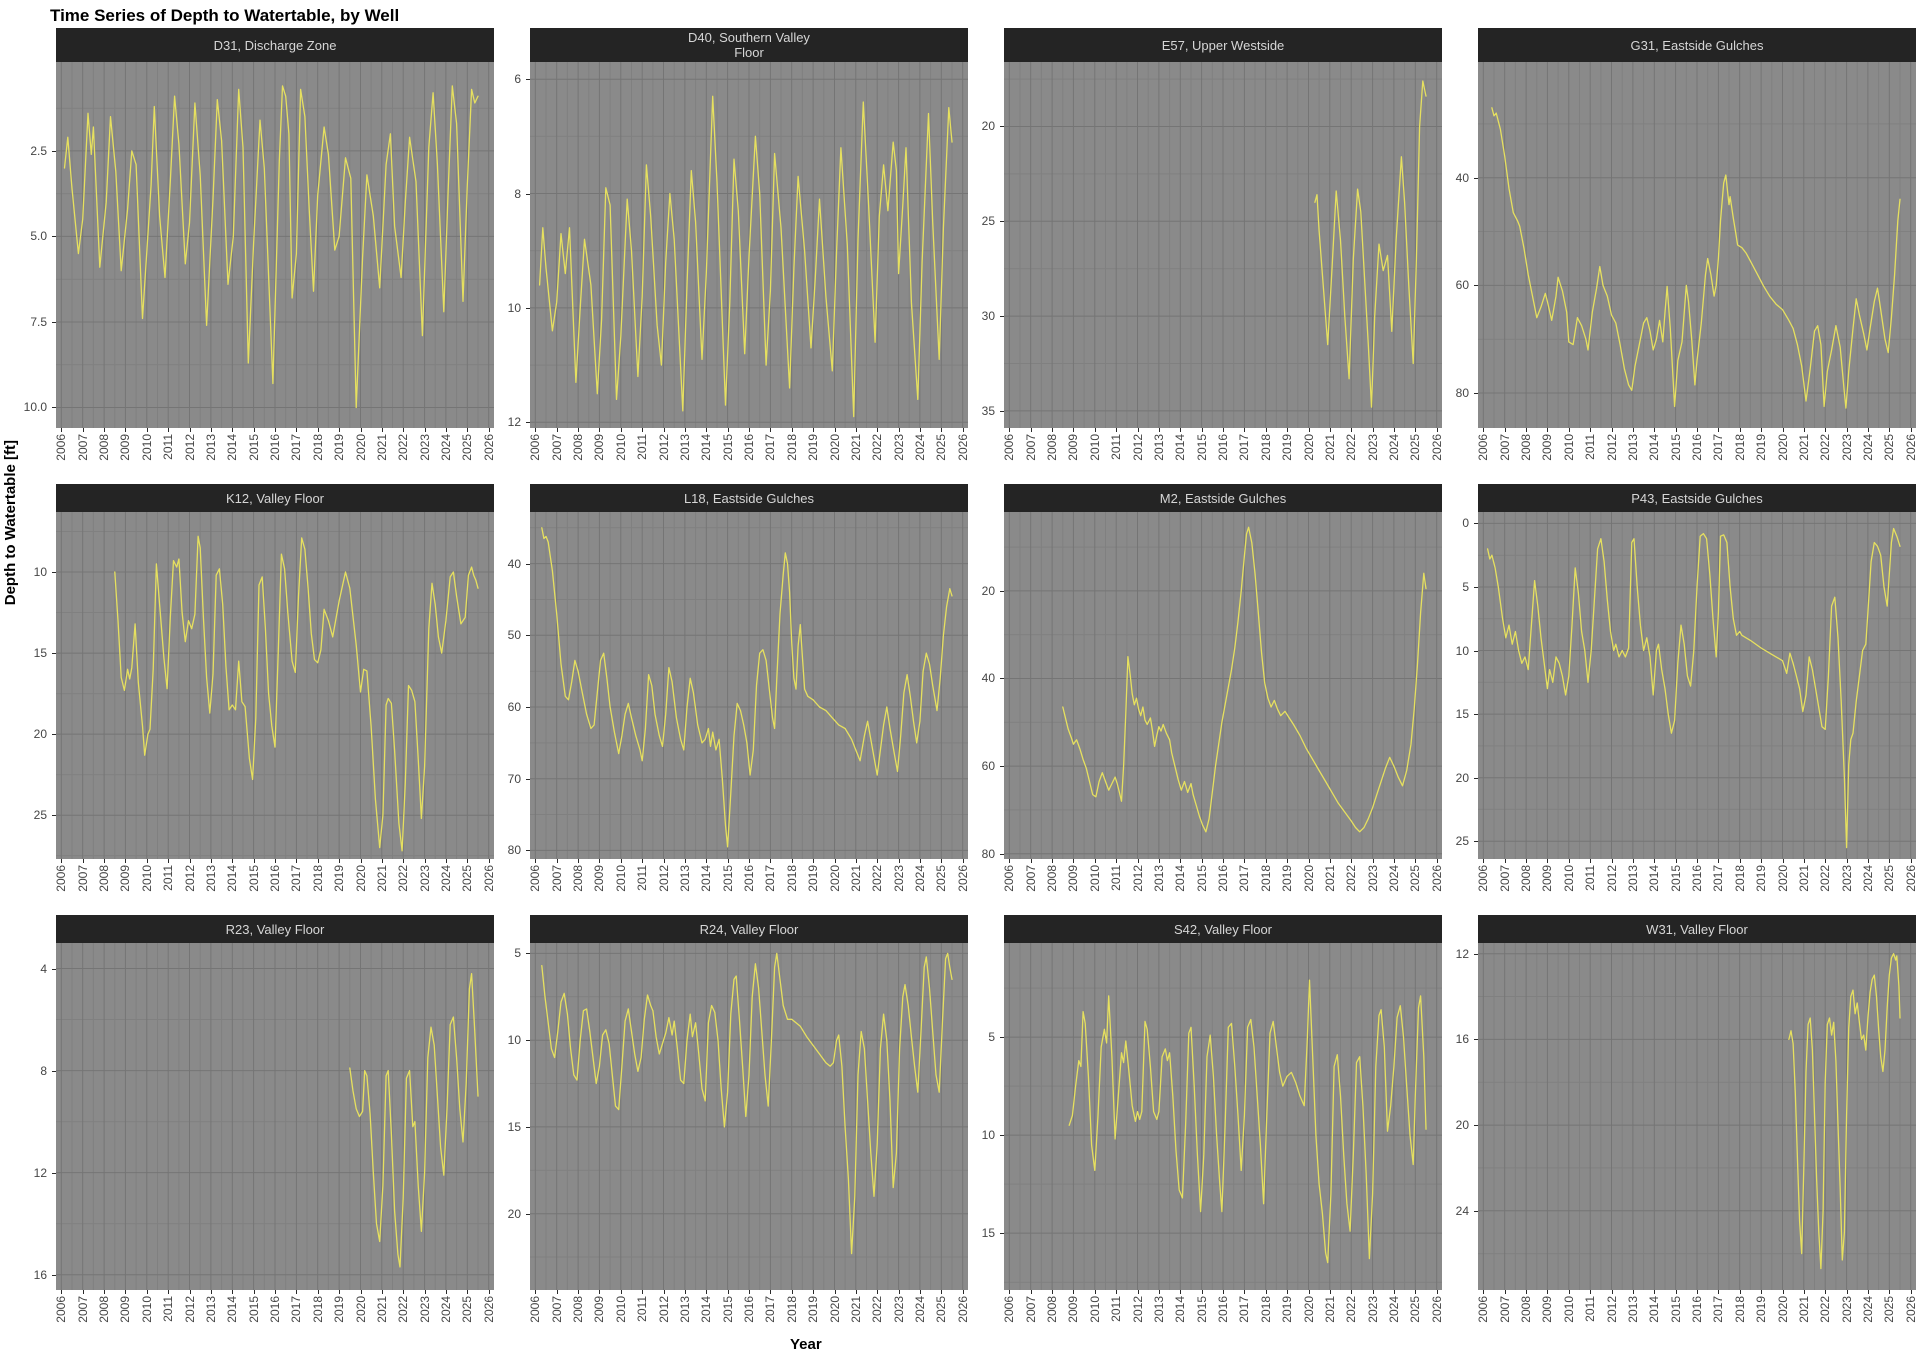  What do you see at coordinates (40, 653) in the screenshot?
I see `y-tick-label: 15` at bounding box center [40, 653].